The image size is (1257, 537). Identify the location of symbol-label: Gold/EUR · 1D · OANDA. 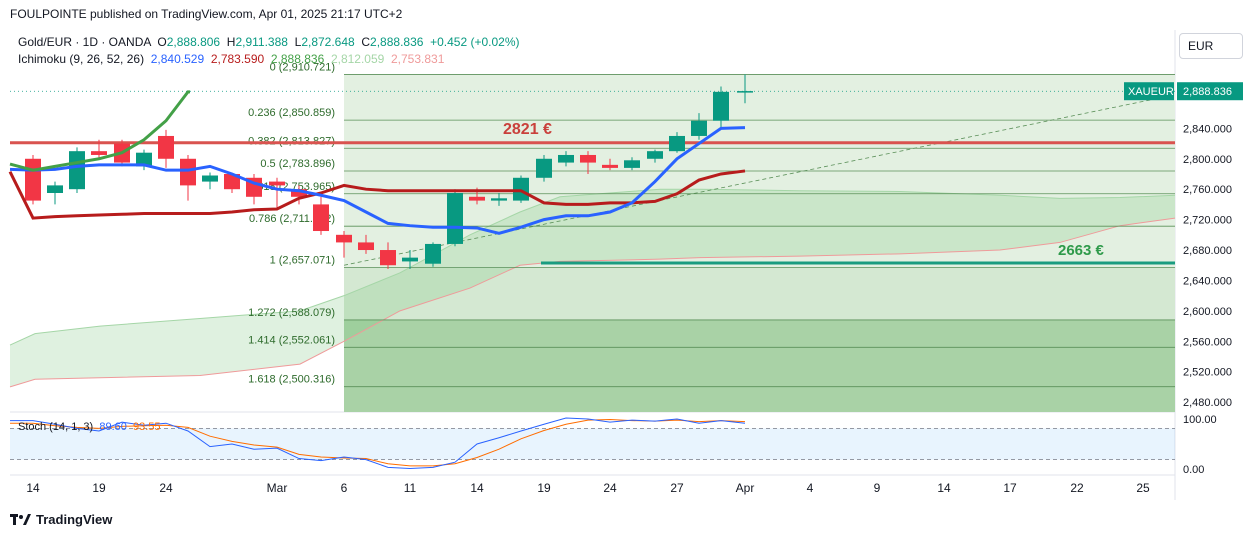
(84, 42).